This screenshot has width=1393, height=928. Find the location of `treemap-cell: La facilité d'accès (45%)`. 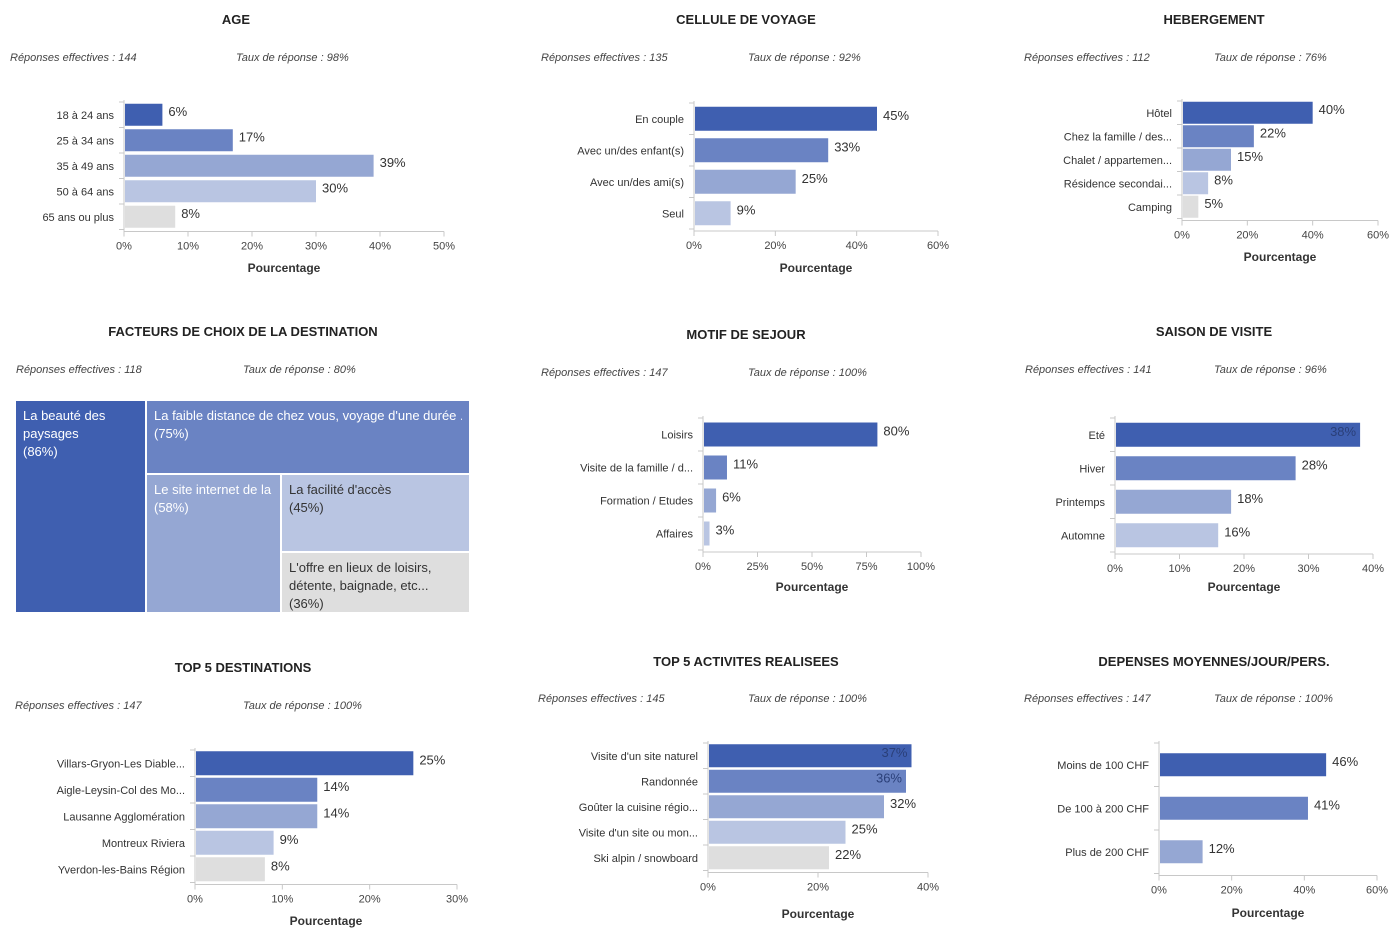

treemap-cell: La facilité d'accès (45%) is located at coordinates (375, 513).